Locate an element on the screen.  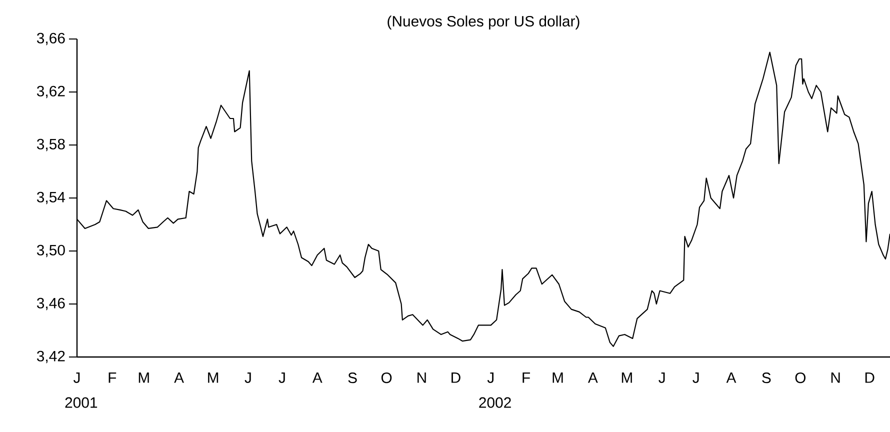
chart-title: (Nuevos Soles por US dollar) is located at coordinates (484, 23).